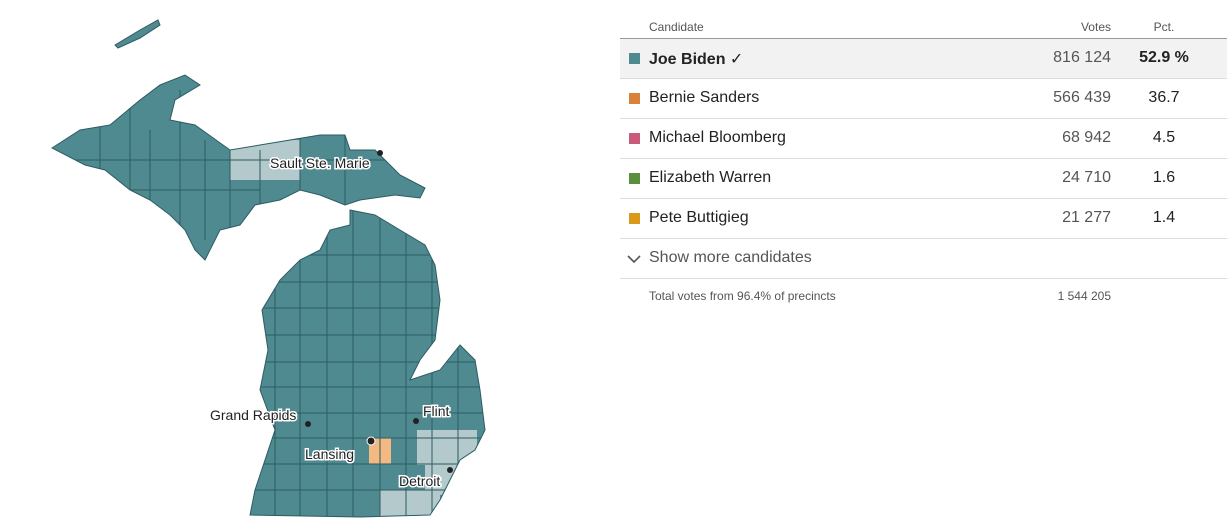  What do you see at coordinates (419, 481) in the screenshot?
I see `city-label: Detroit` at bounding box center [419, 481].